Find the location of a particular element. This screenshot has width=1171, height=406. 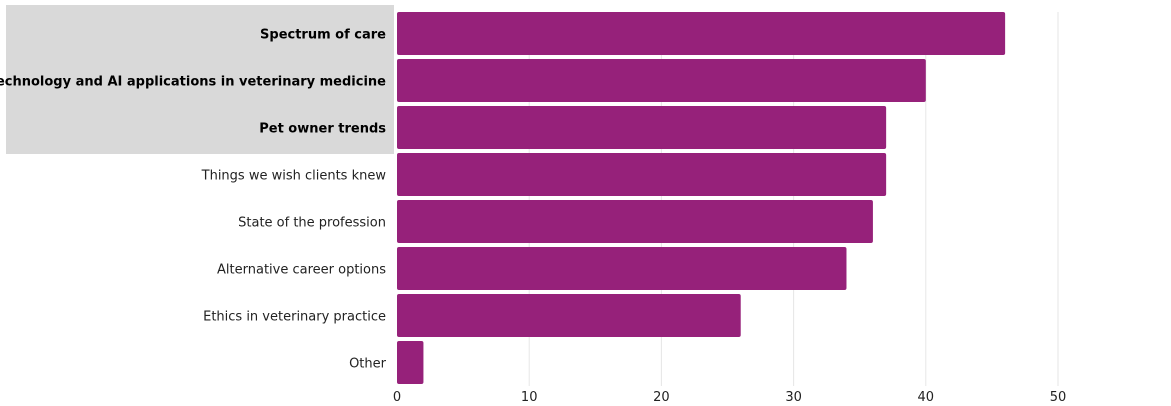

category-label-5: Alternative career options is located at coordinates (301, 270).